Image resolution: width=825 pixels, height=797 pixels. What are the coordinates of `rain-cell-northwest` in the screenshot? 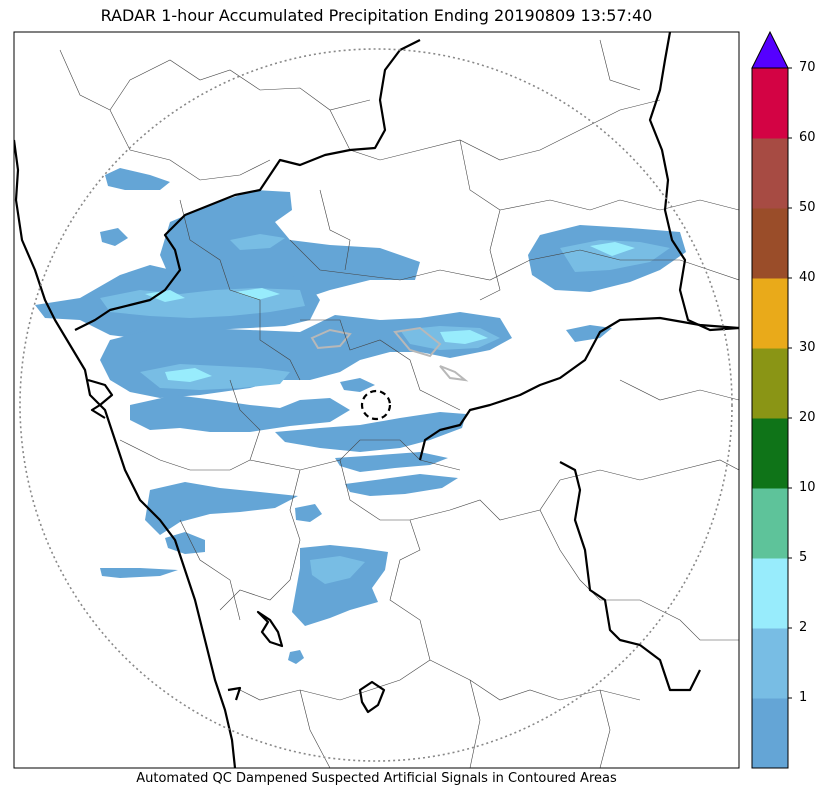 It's located at (114, 237).